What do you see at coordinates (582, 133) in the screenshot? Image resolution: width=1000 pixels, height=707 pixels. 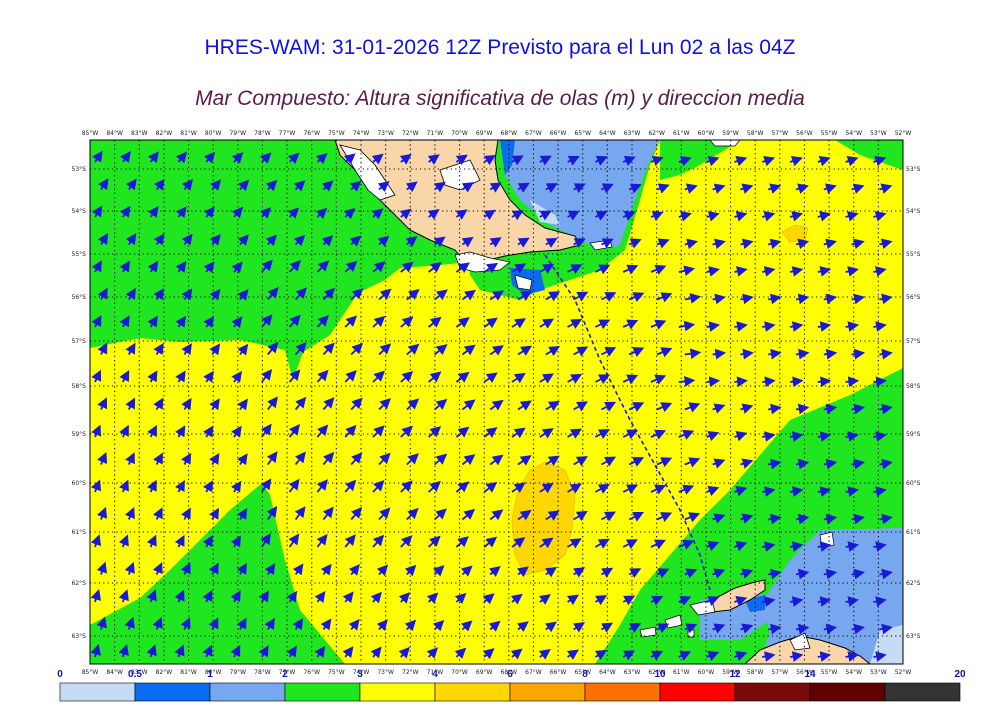 I see `lon-label-top: 65°W` at bounding box center [582, 133].